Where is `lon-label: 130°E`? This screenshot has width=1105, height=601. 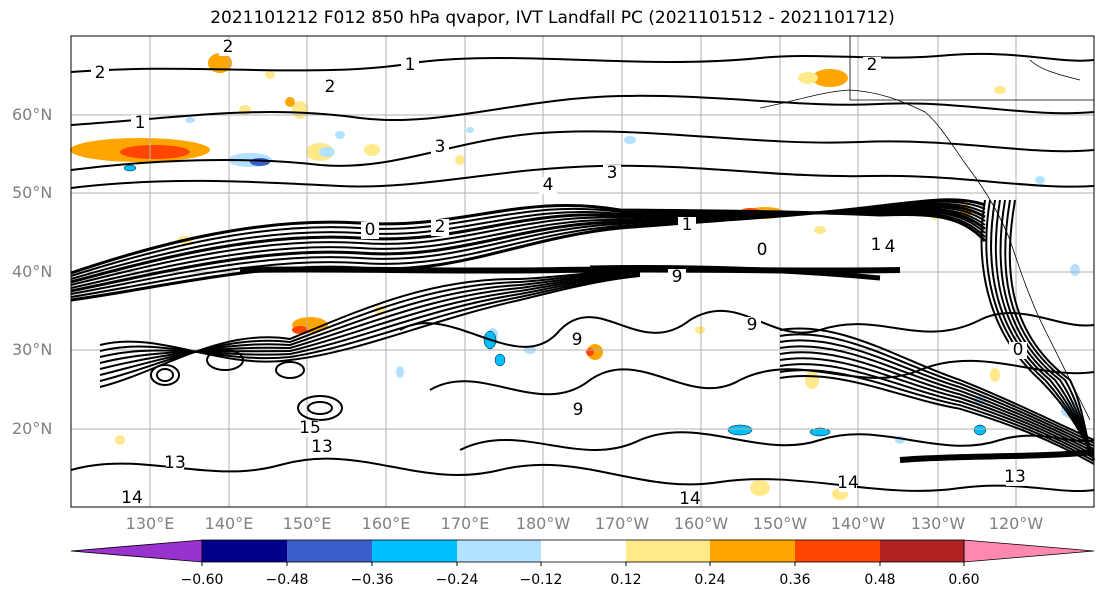
lon-label: 130°E is located at coordinates (150, 523).